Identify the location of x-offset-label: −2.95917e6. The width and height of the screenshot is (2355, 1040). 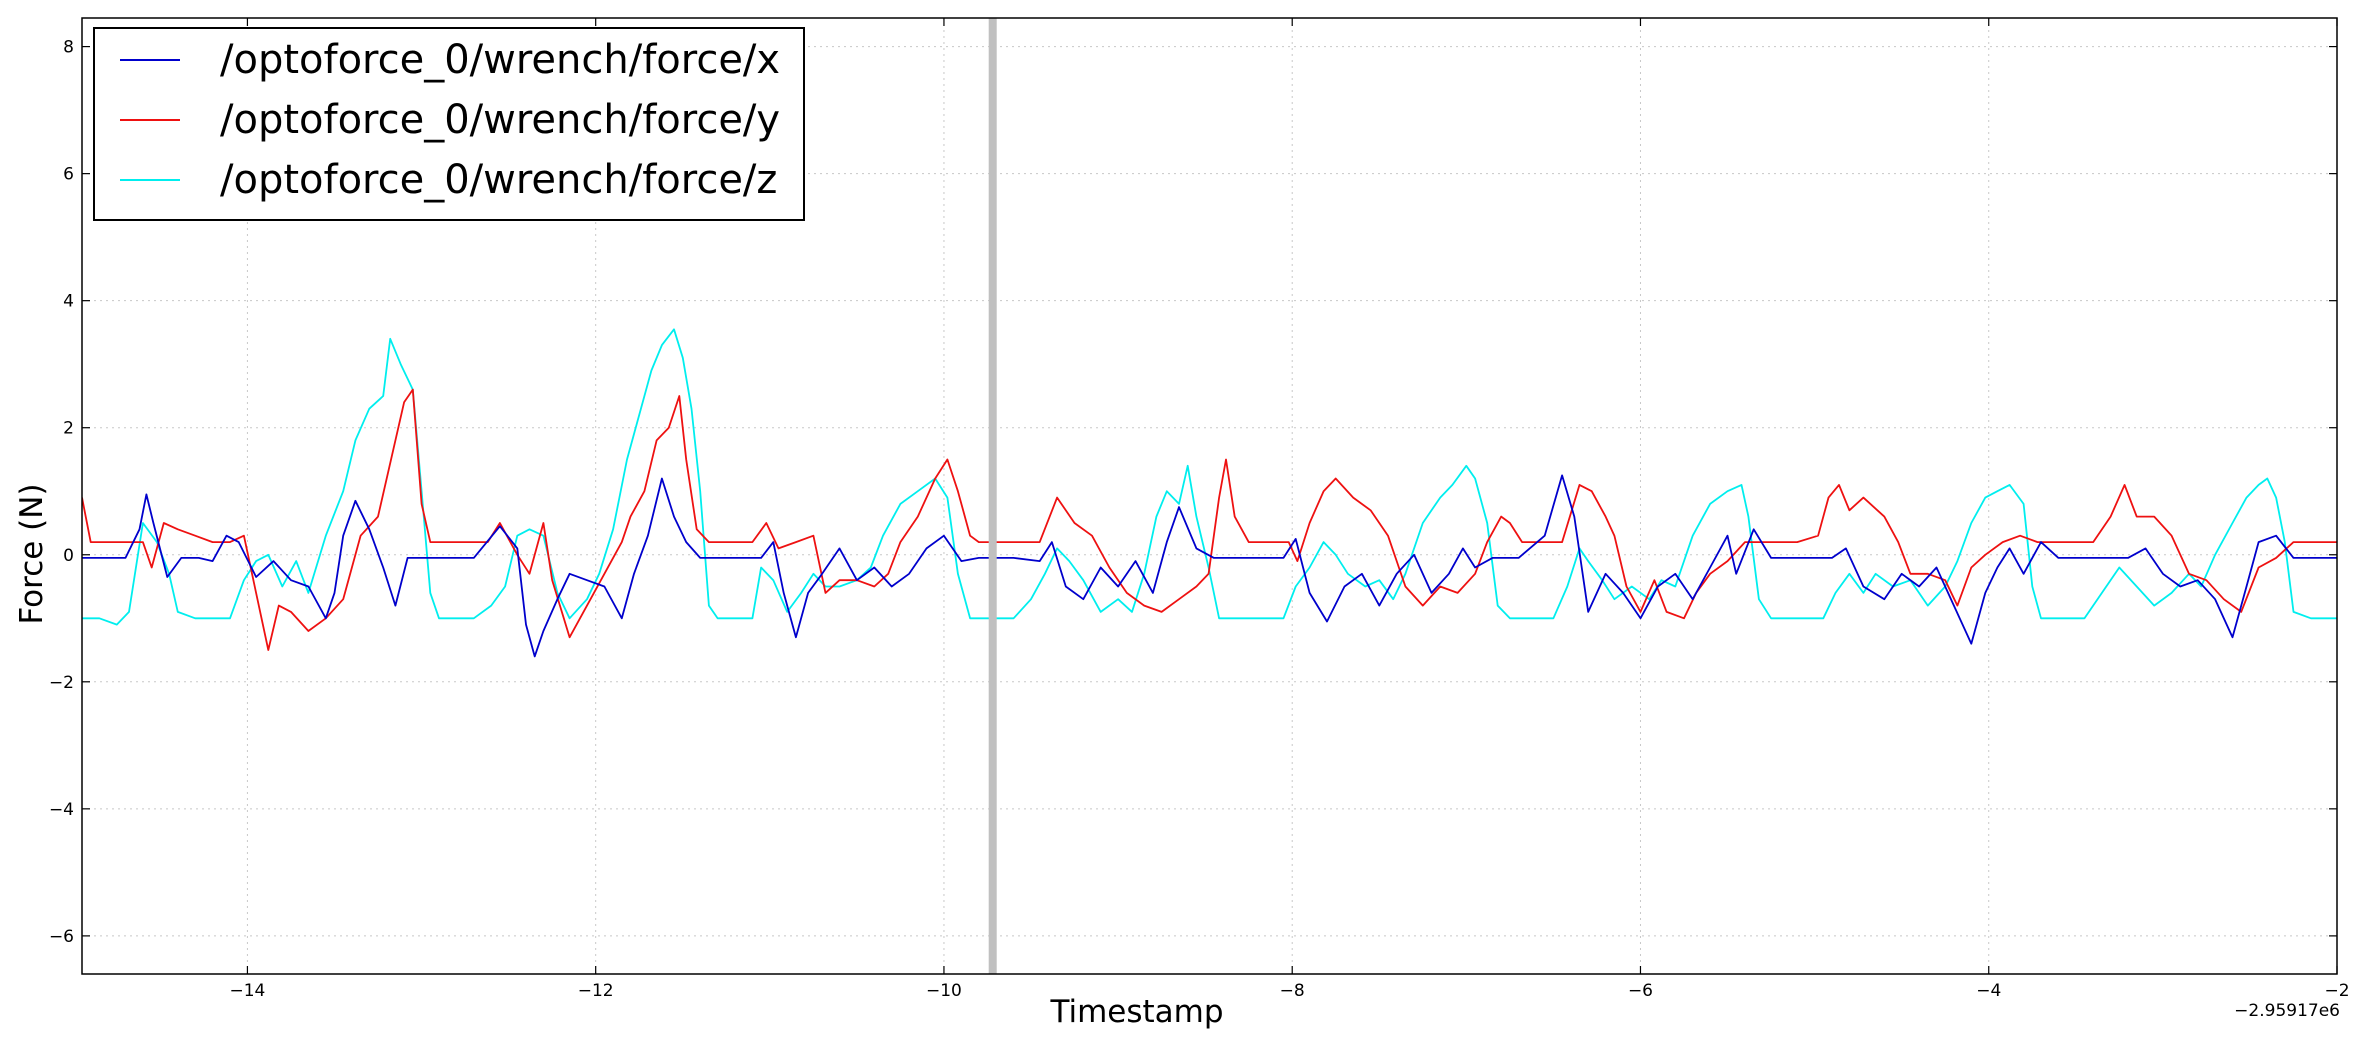
(2287, 1011).